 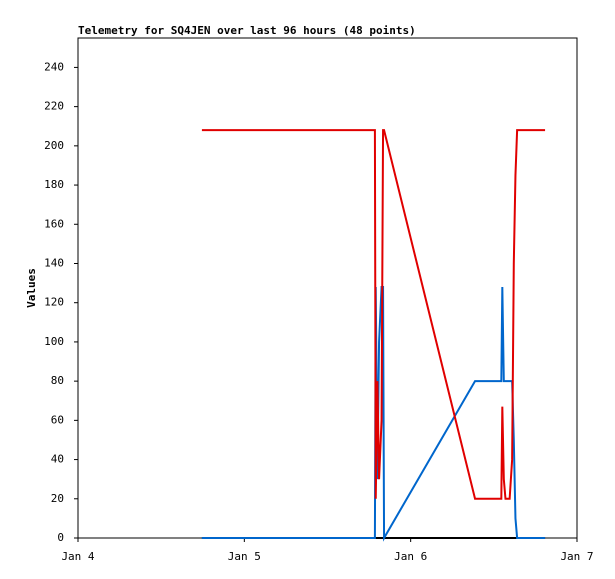 What do you see at coordinates (77, 556) in the screenshot?
I see `x-tick-label: Jan 4` at bounding box center [77, 556].